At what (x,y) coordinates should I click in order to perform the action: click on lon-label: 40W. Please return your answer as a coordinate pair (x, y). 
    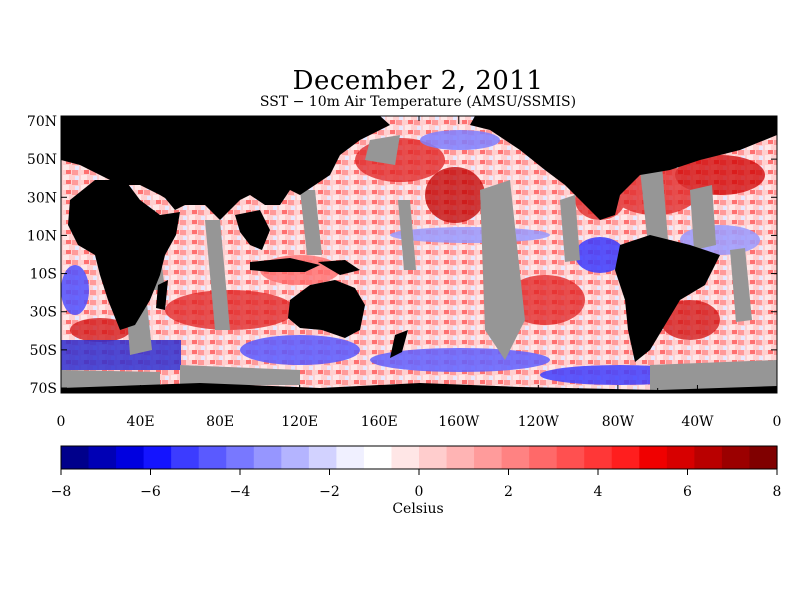
    Looking at the image, I should click on (697, 422).